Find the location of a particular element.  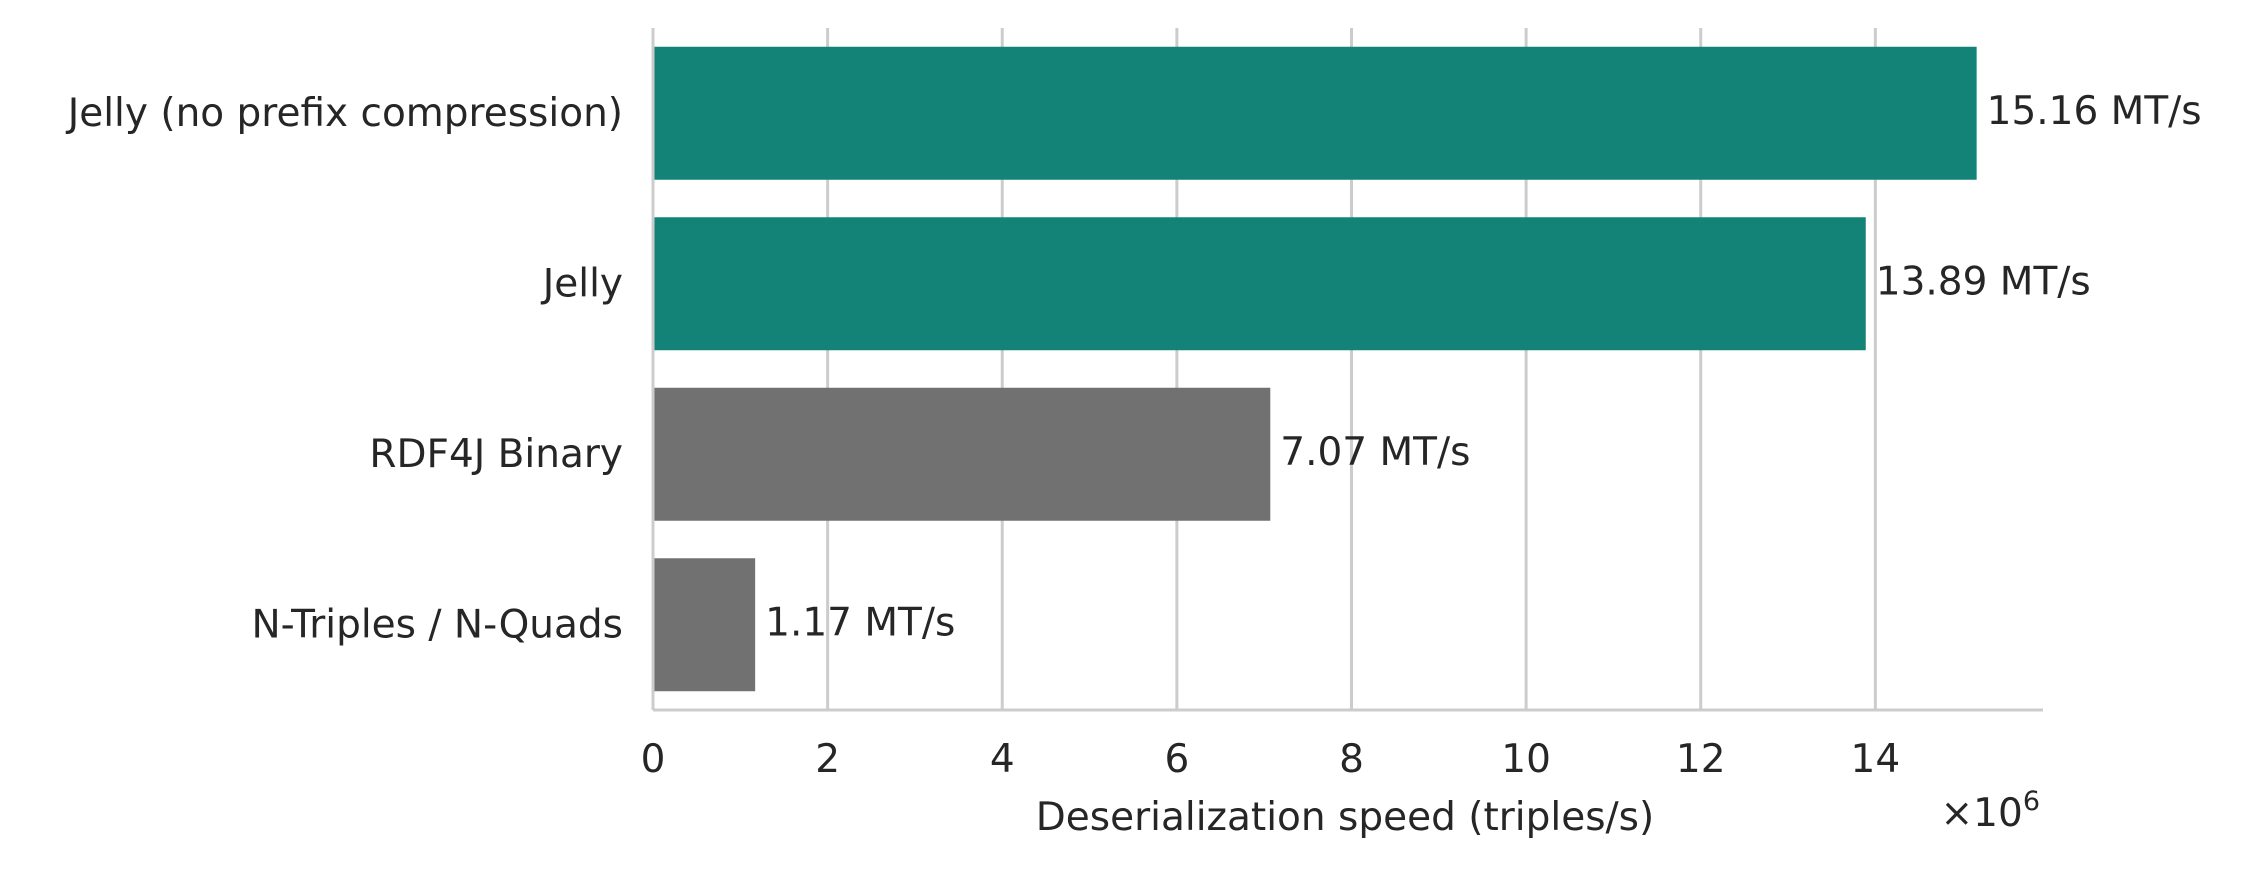

category-label-4: N-Triples / N-Quads is located at coordinates (437, 624).